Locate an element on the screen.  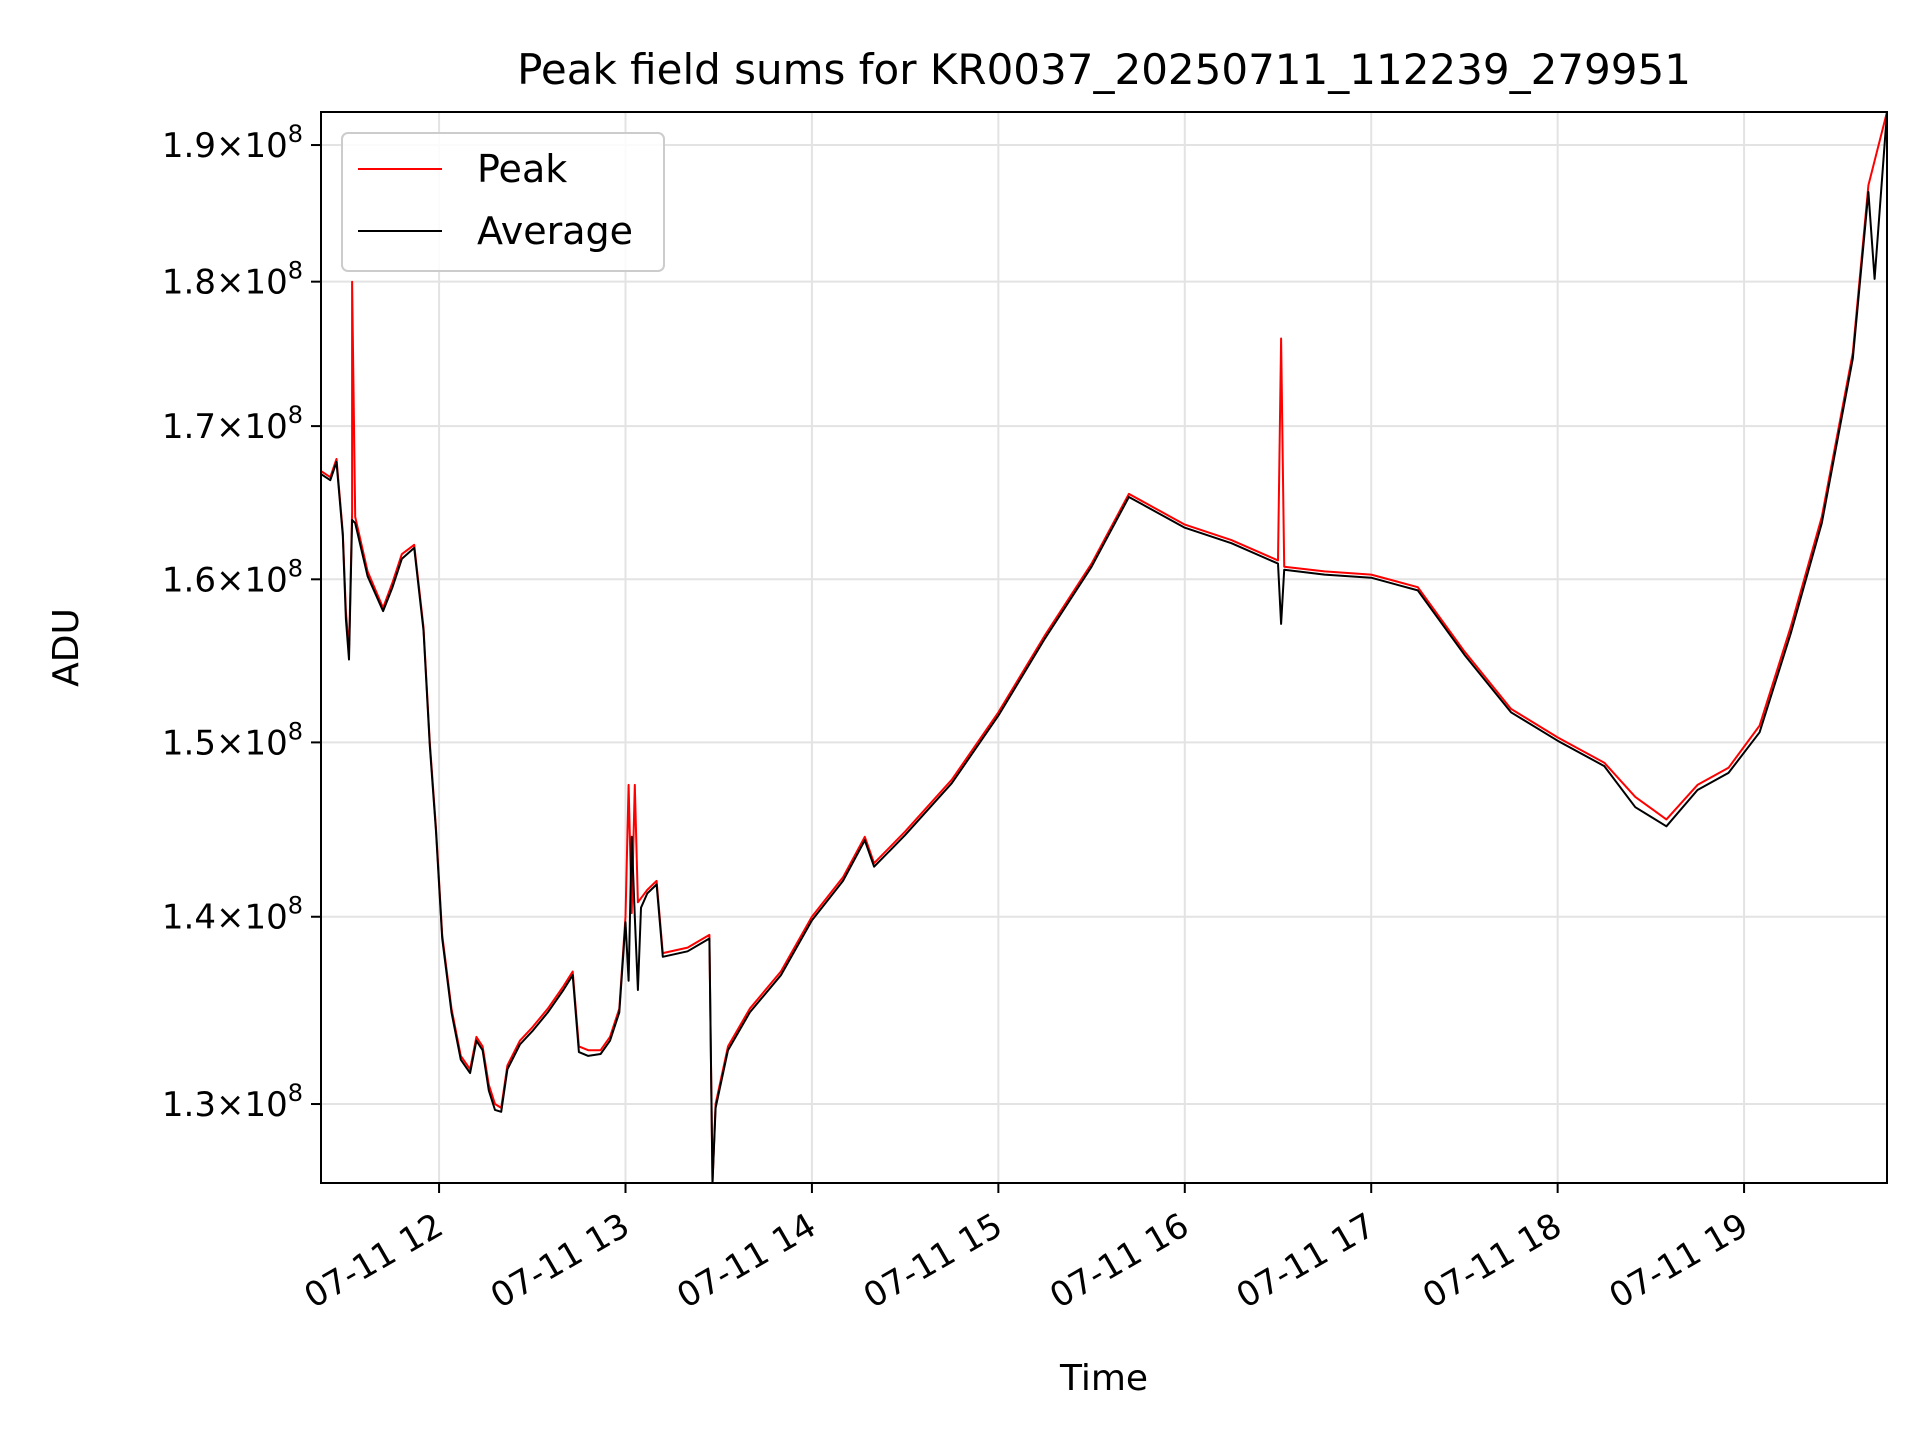
y-tick-label-3: 1.6×10⁸ is located at coordinates (232, 577).